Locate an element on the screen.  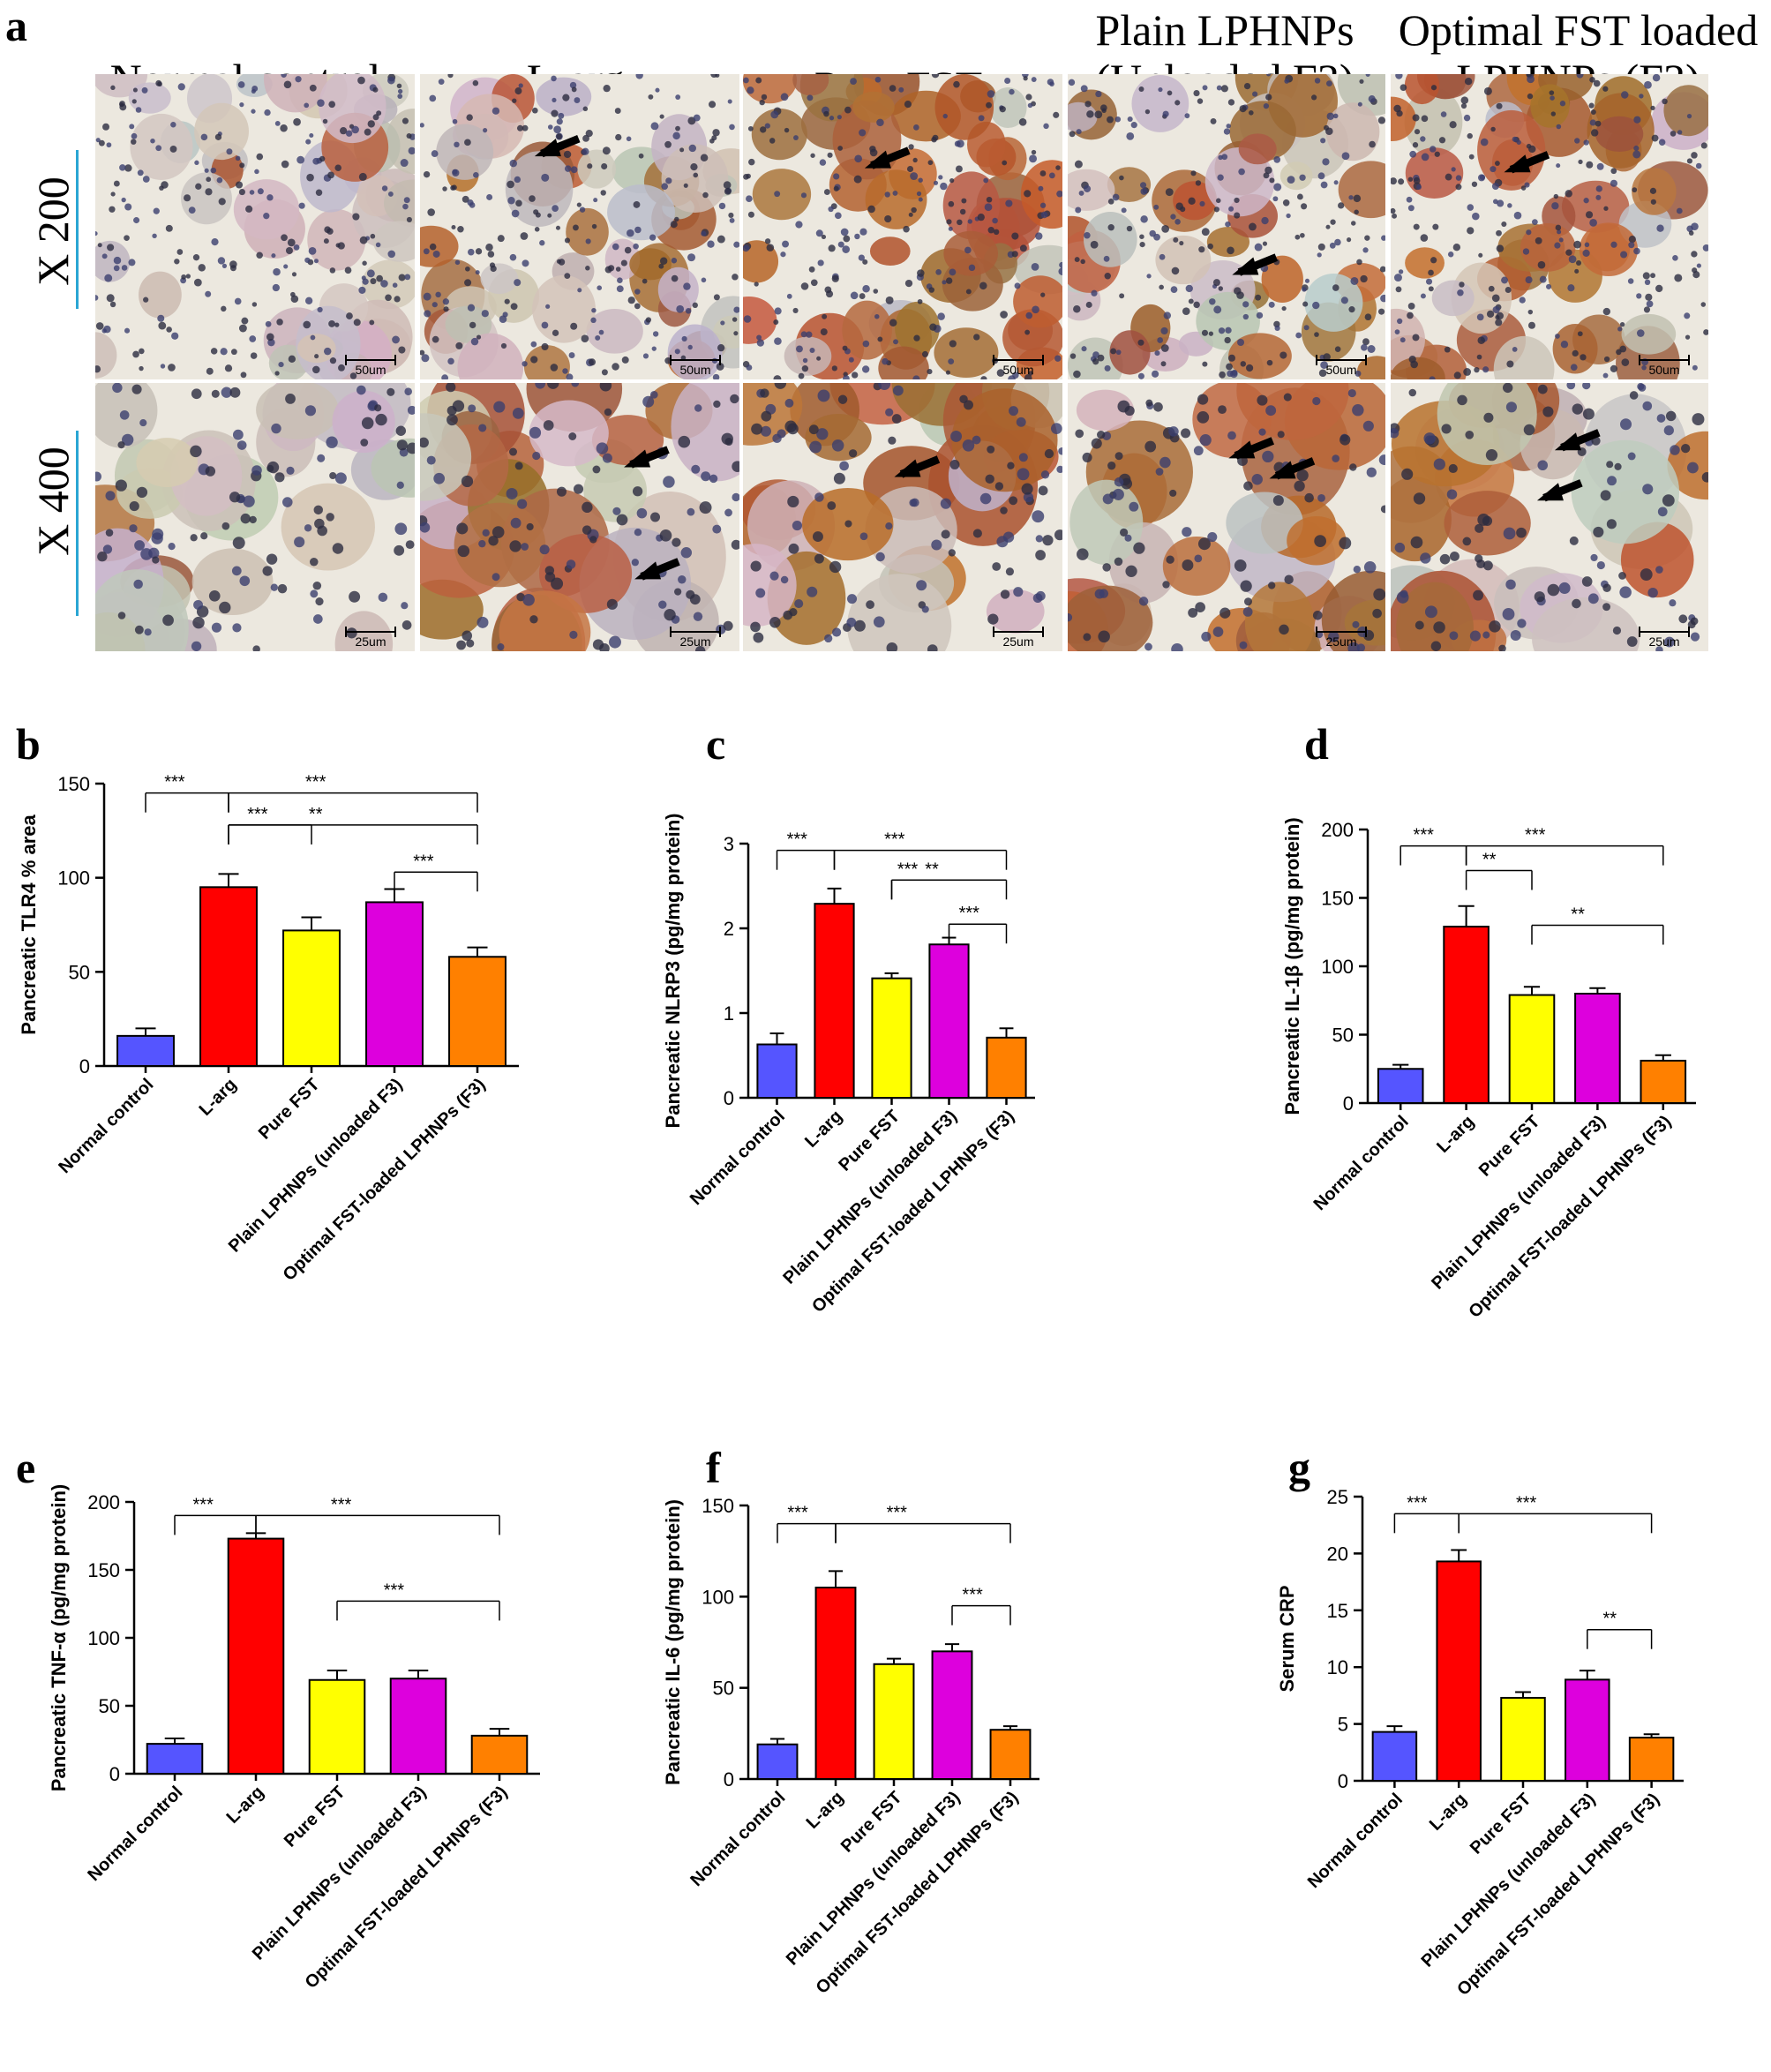
y-axis-label: Pancreatic IL-1β (pg/mg protein) is located at coordinates (1292, 966).